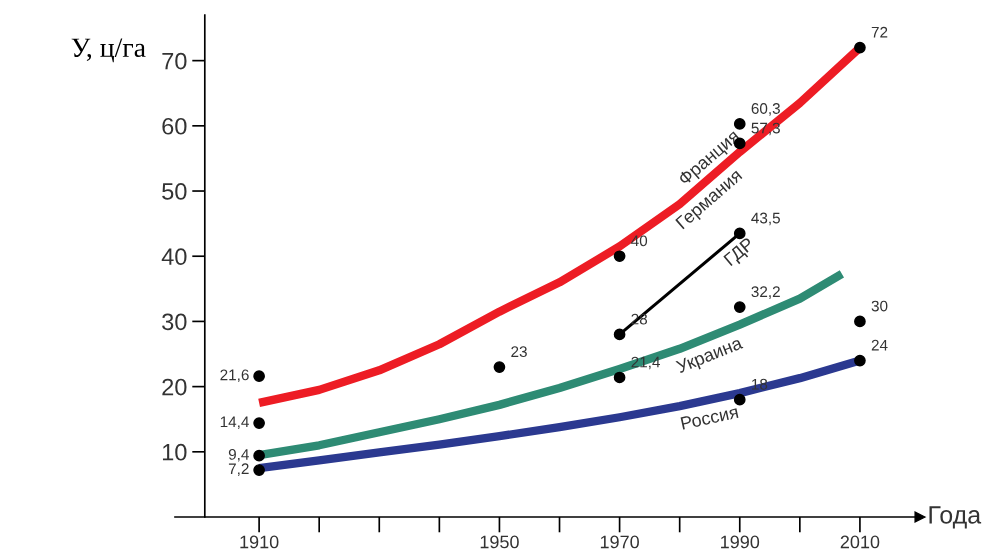 This screenshot has width=1006, height=554. Describe the element at coordinates (174, 126) in the screenshot. I see `y-tick-label: 60` at that location.